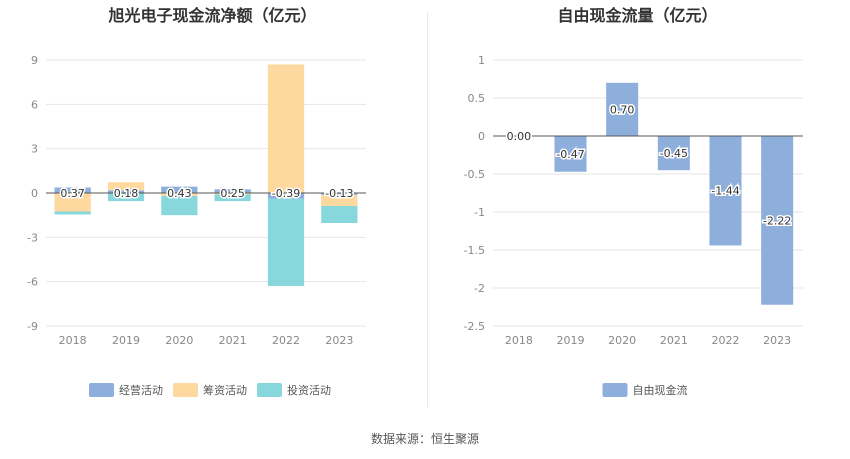 The image size is (850, 459). What do you see at coordinates (481, 60) in the screenshot?
I see `y-tick-label: 1` at bounding box center [481, 60].